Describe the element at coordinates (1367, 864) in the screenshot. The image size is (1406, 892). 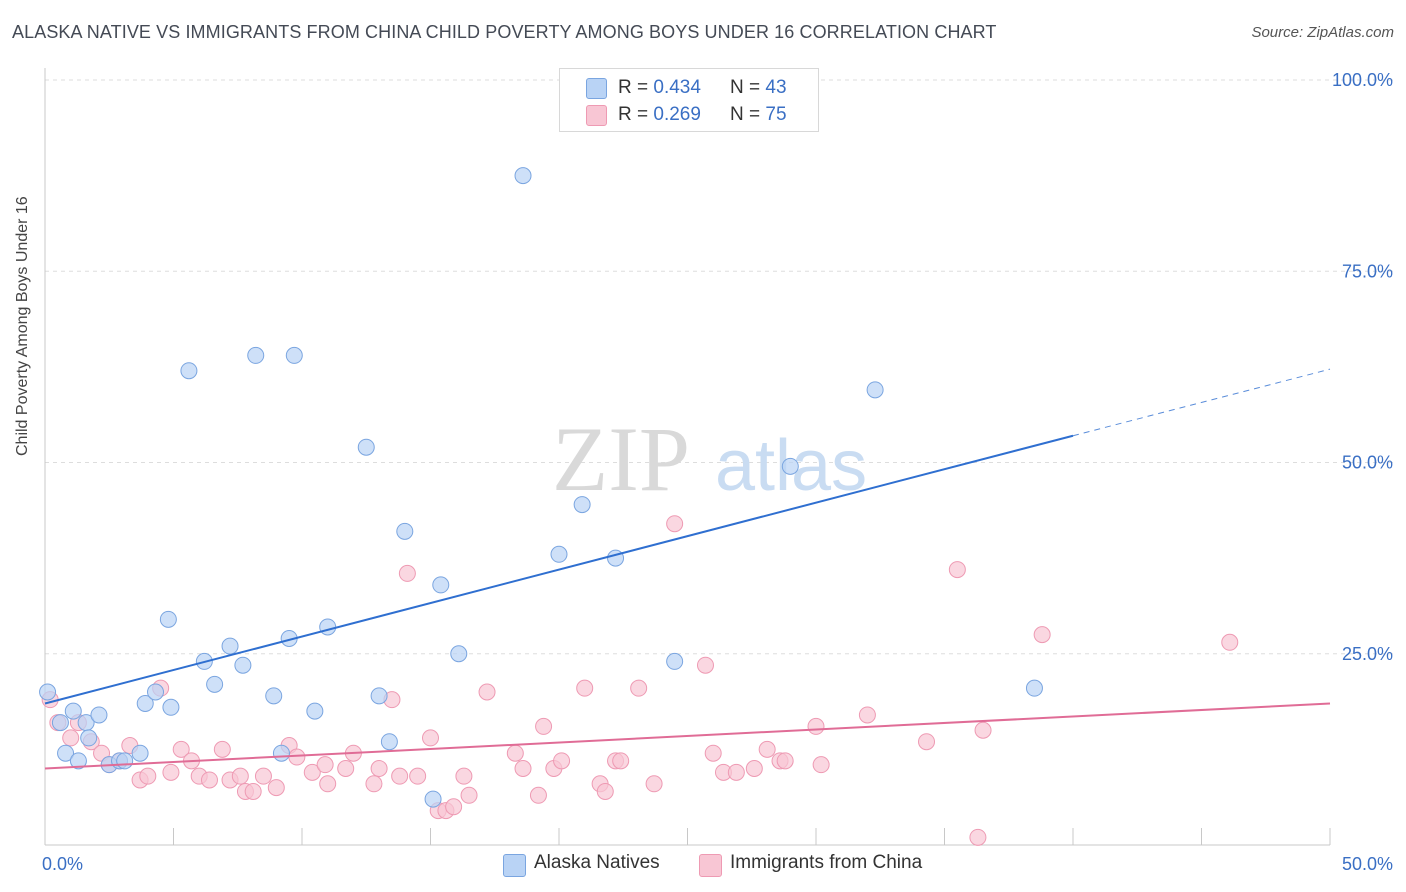
I see `x-tick-label: 50.0%` at that location.